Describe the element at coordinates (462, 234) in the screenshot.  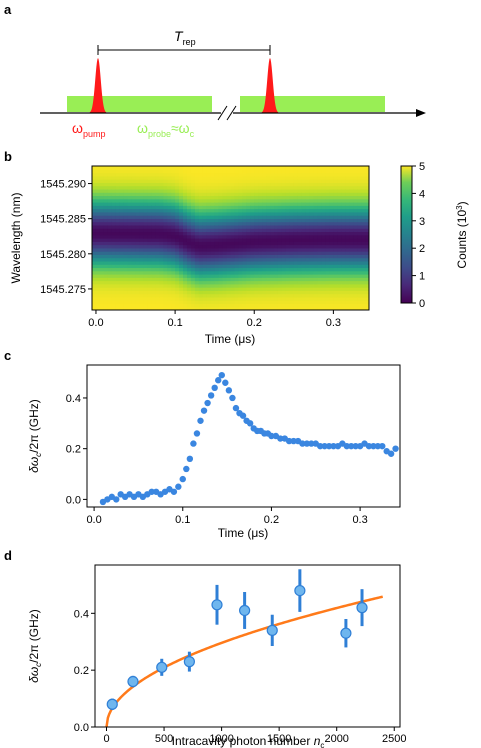
I see `colorbar-label: Counts (103)` at that location.